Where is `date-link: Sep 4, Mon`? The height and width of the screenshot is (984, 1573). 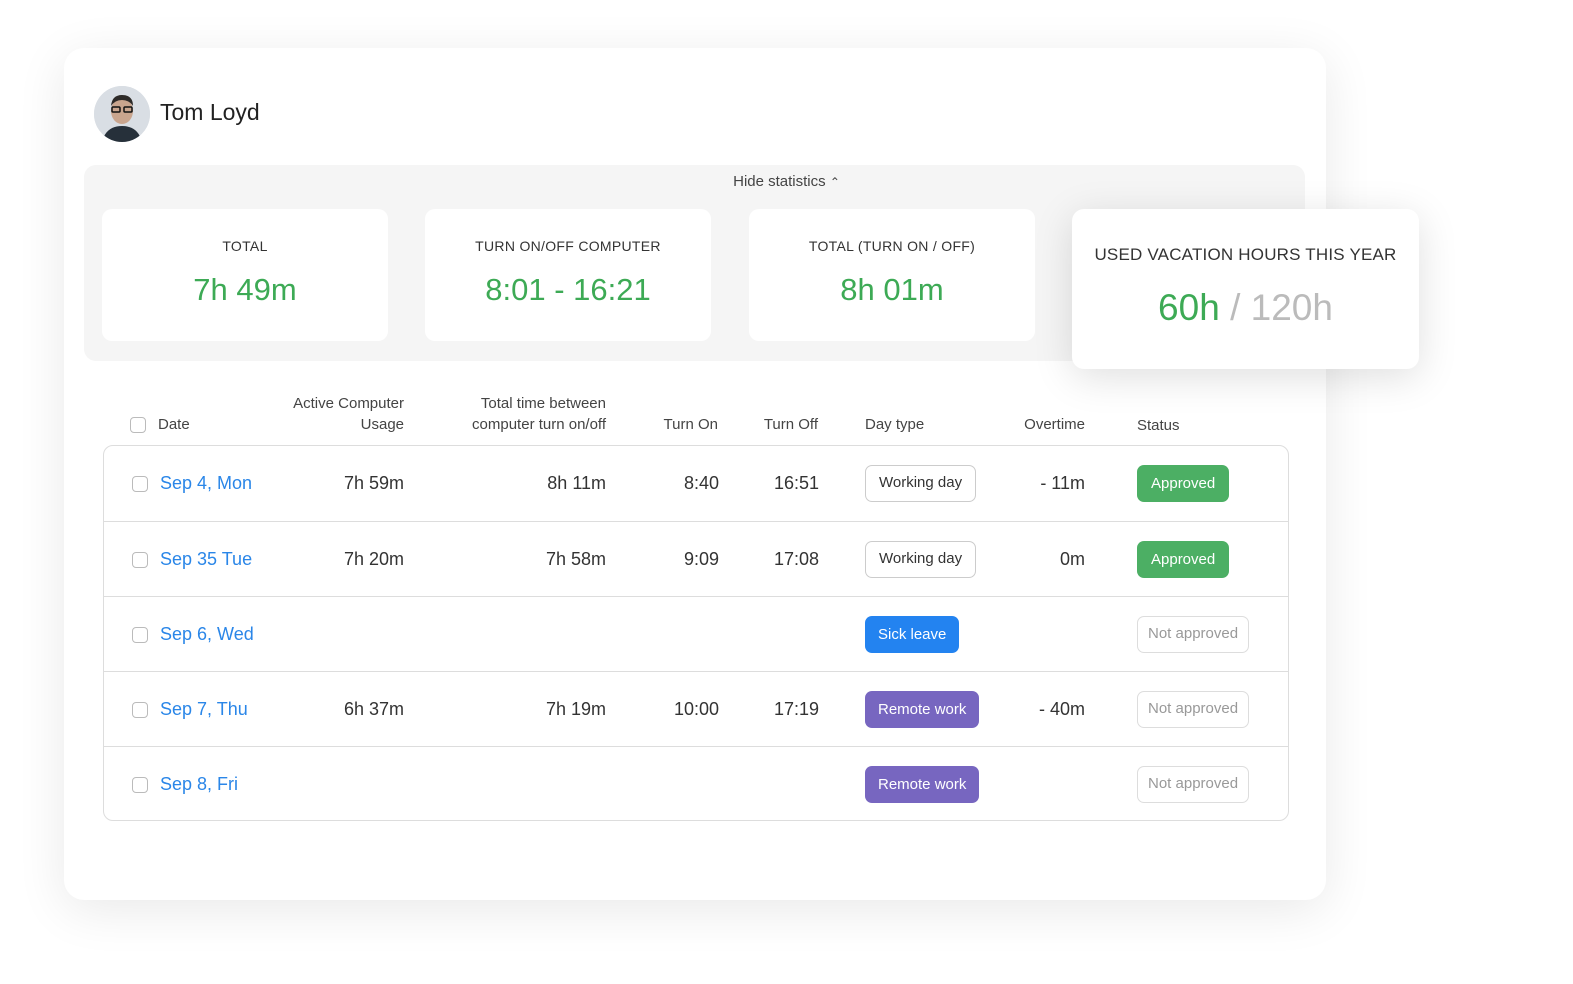 date-link: Sep 4, Mon is located at coordinates (206, 483).